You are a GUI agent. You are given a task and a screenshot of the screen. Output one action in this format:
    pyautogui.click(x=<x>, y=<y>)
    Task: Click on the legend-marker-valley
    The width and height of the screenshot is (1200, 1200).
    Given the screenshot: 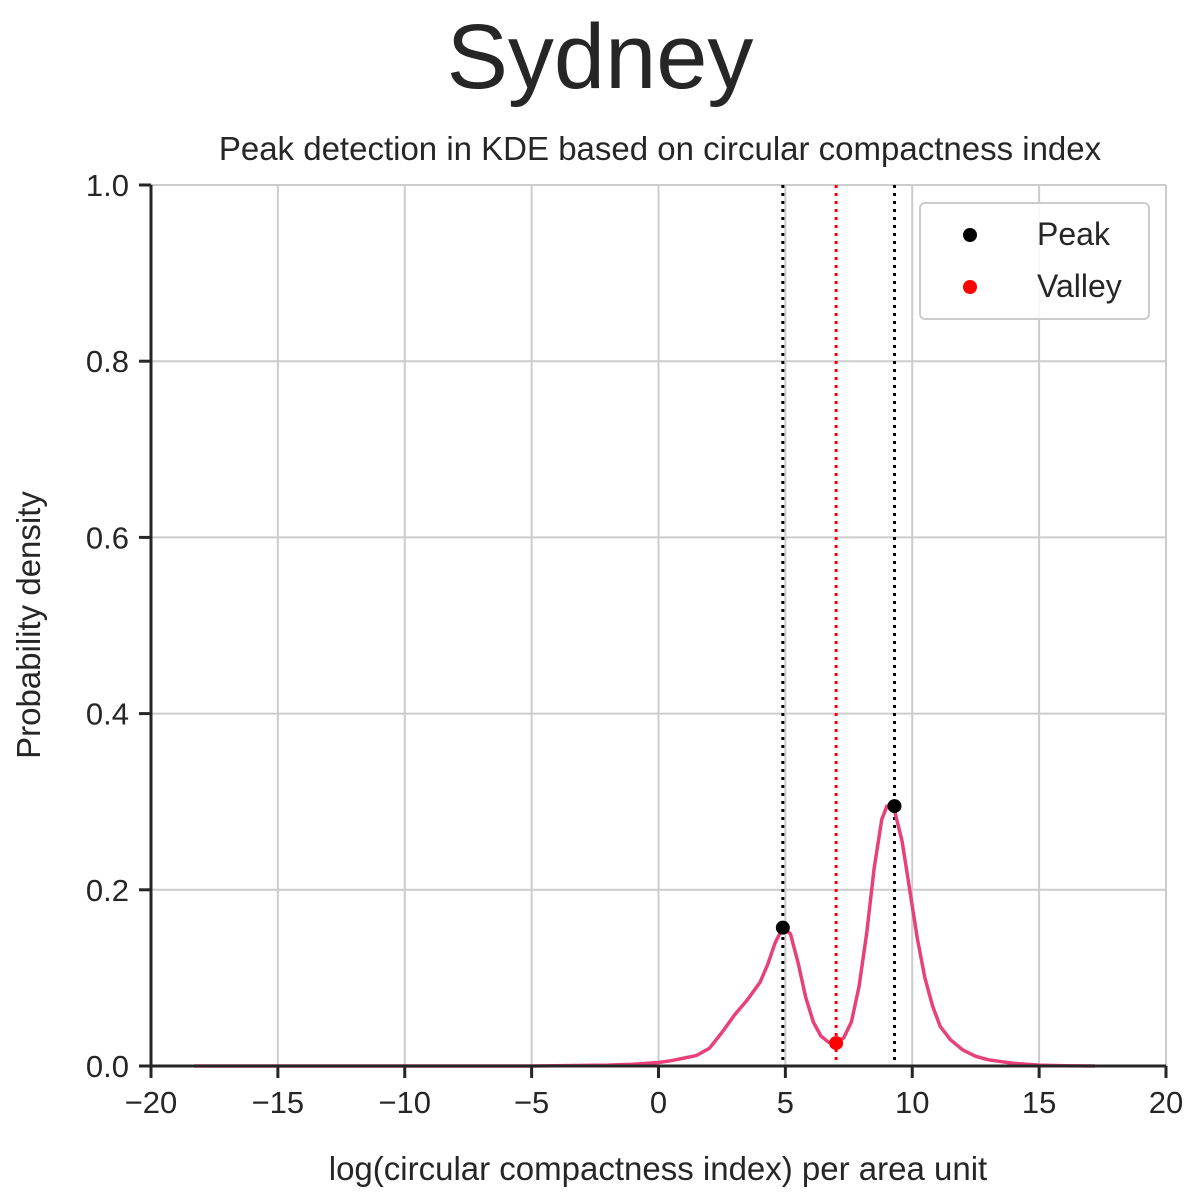 What is the action you would take?
    pyautogui.click(x=970, y=287)
    